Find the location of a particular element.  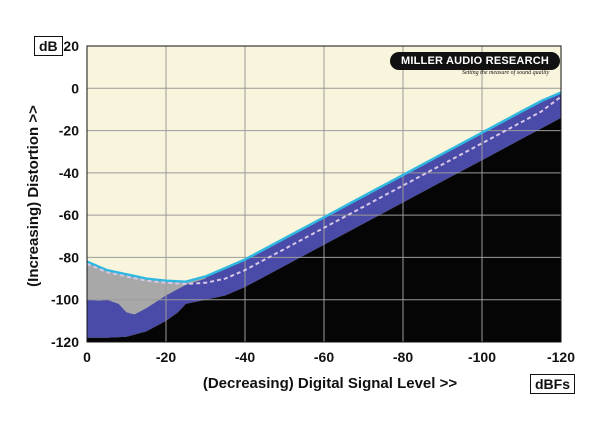

y-axis-label: (Increasing) Distortion >> is located at coordinates (33, 196).